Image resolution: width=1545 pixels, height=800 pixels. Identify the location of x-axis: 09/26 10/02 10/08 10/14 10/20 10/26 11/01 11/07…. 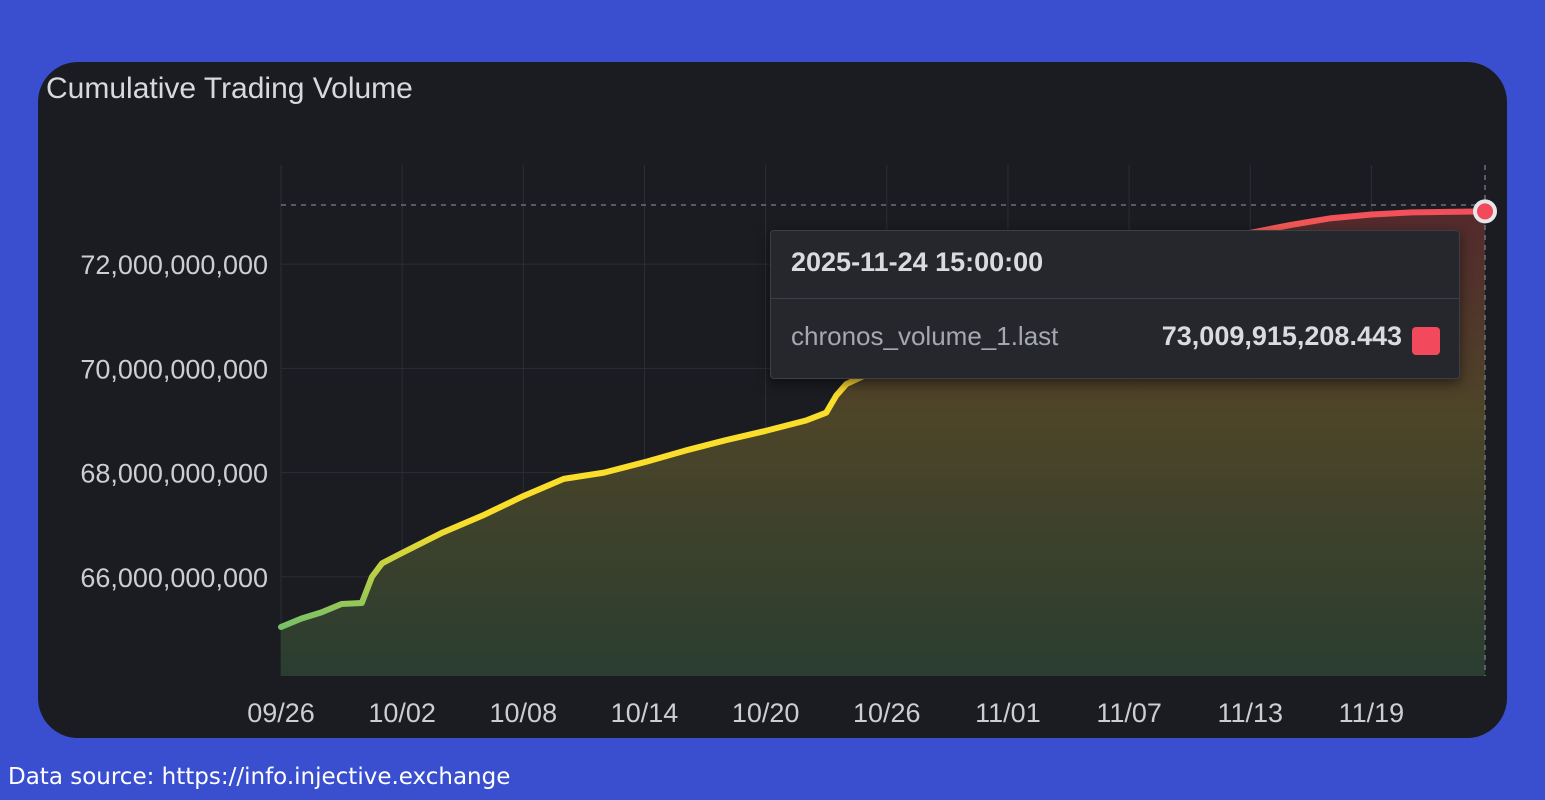
(825, 713).